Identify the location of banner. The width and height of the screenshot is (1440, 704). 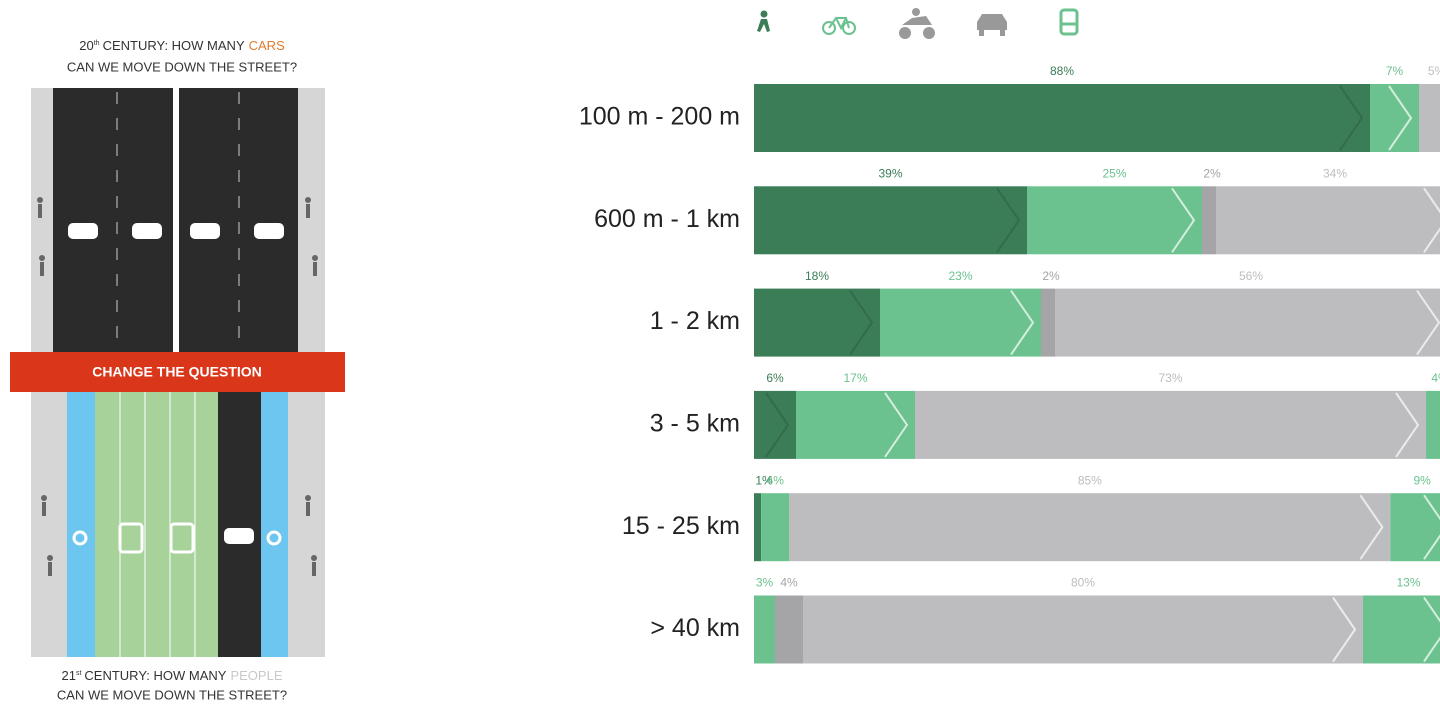
(177, 372).